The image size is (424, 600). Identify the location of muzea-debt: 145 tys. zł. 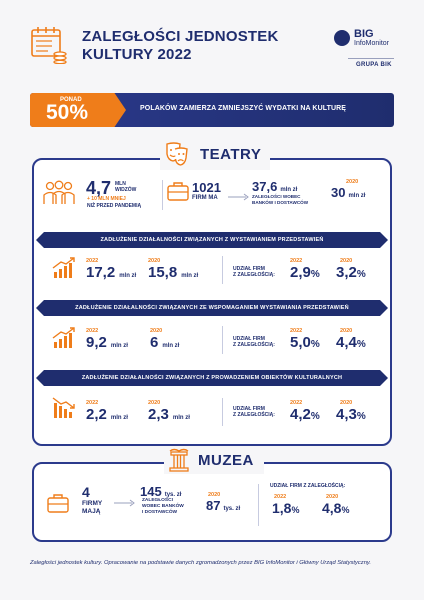
(161, 491).